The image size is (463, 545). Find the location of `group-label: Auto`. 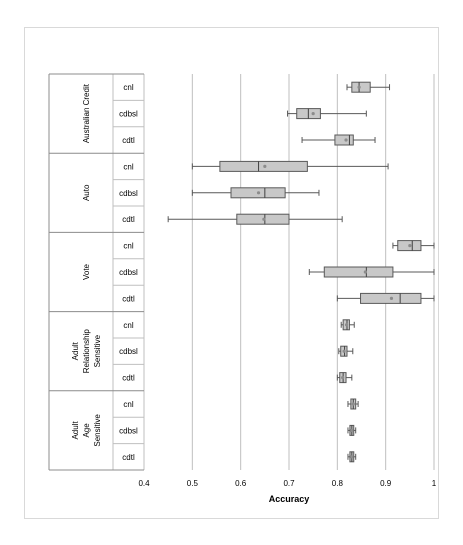

group-label: Auto is located at coordinates (86, 192).